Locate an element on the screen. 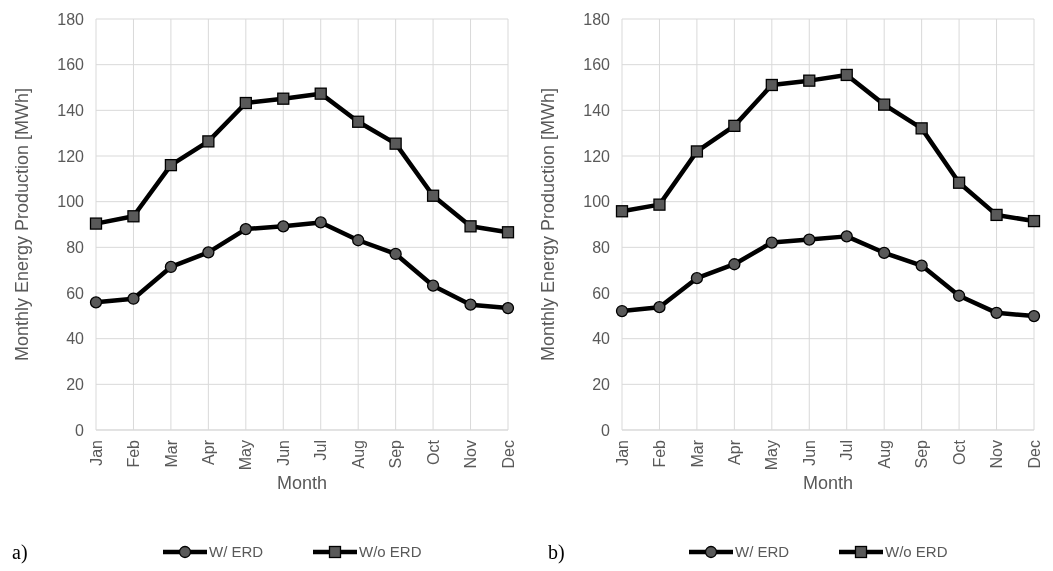 The image size is (1053, 571). y-tick-label: 180 is located at coordinates (597, 19).